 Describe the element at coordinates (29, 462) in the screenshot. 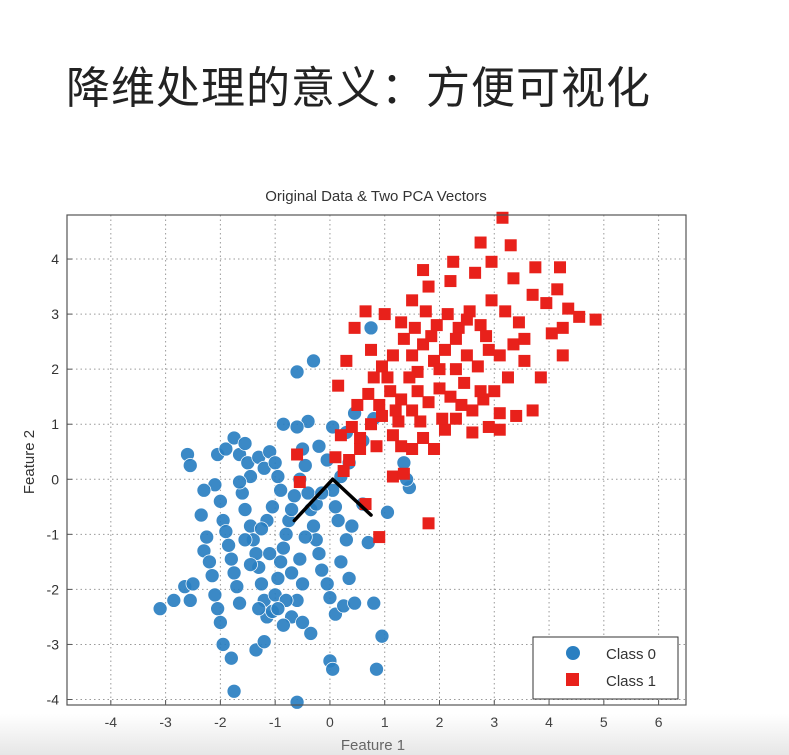

I see `y-axis-label: Feature 2` at that location.